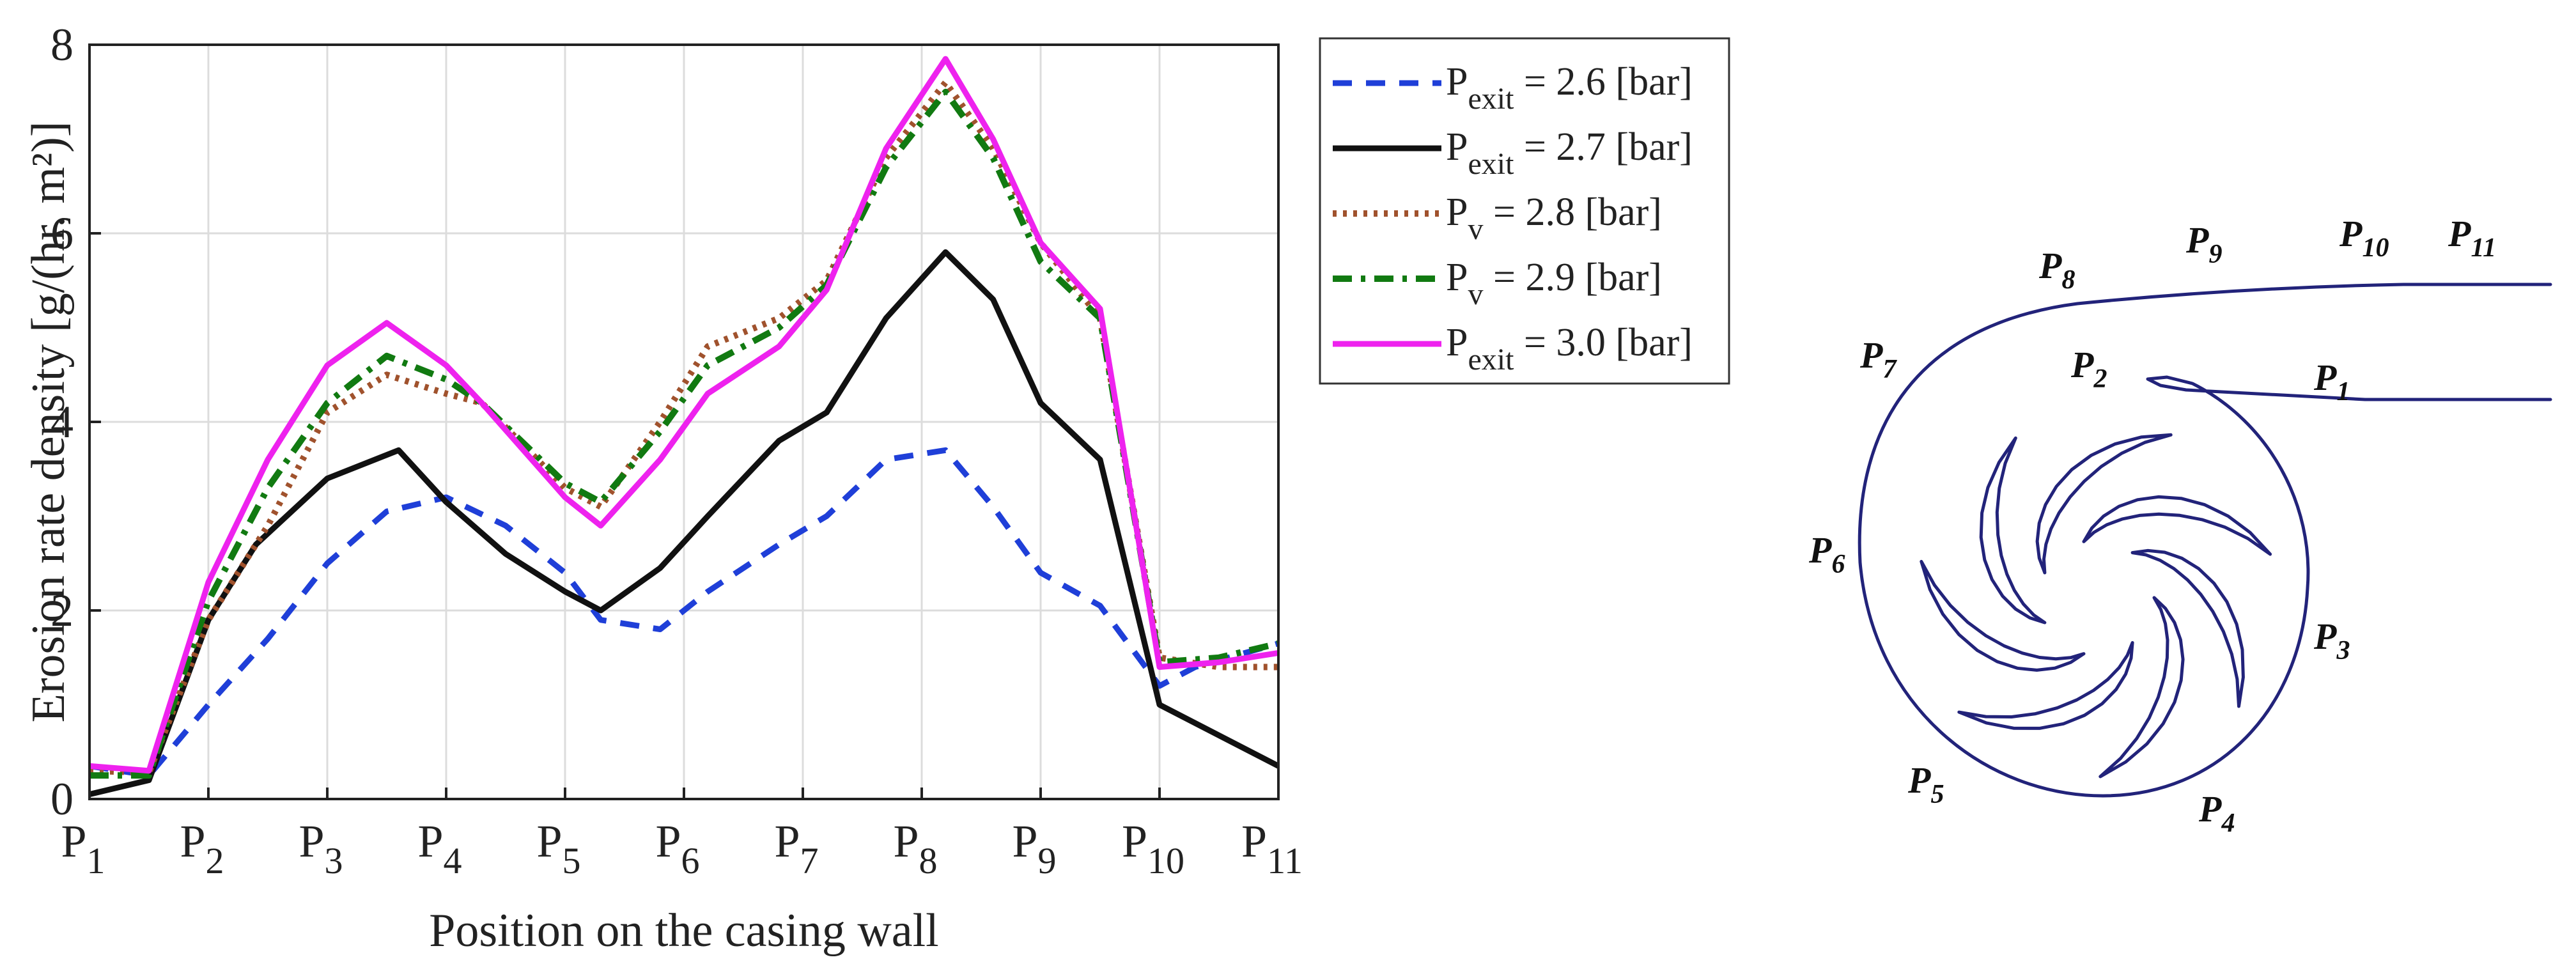 This screenshot has width=2576, height=978. What do you see at coordinates (1569, 88) in the screenshot?
I see `legend-entry: Pexit = 2.6 [bar]` at bounding box center [1569, 88].